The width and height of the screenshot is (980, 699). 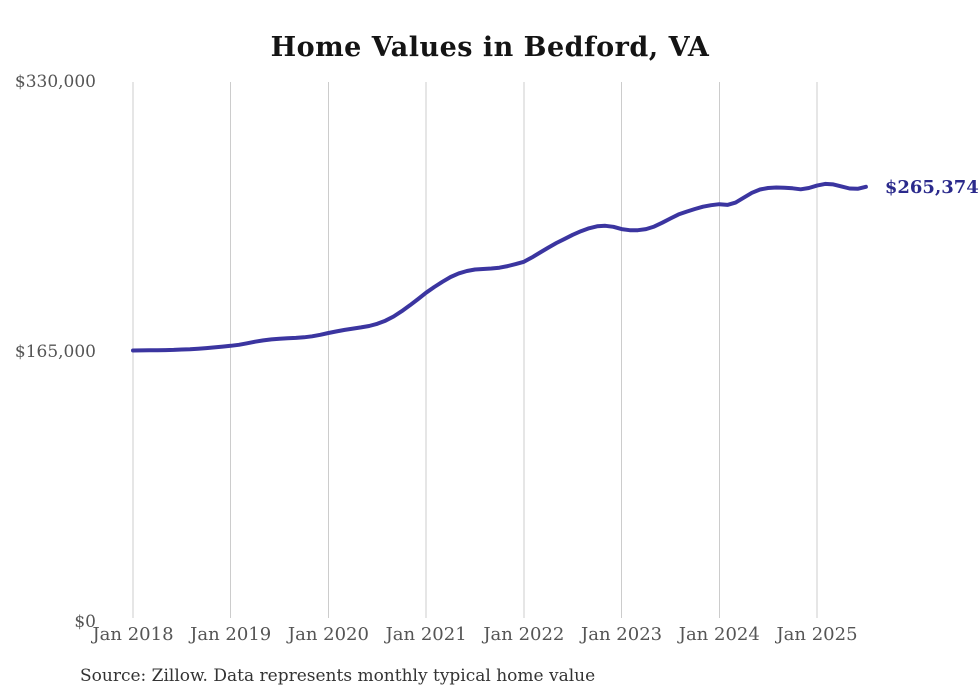 I want to click on y-axis-tick-label: $165,000, so click(x=55, y=352).